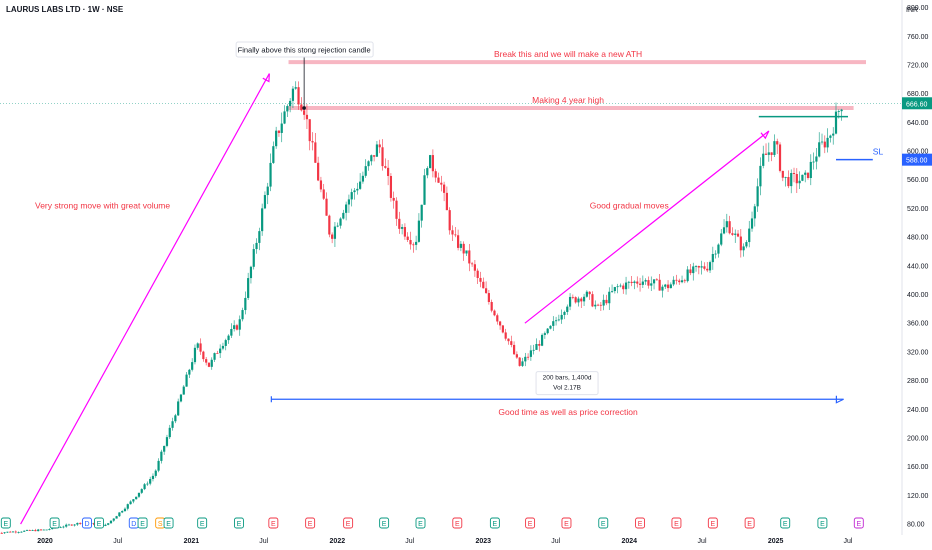  I want to click on x-tick-label: Jul, so click(702, 541).